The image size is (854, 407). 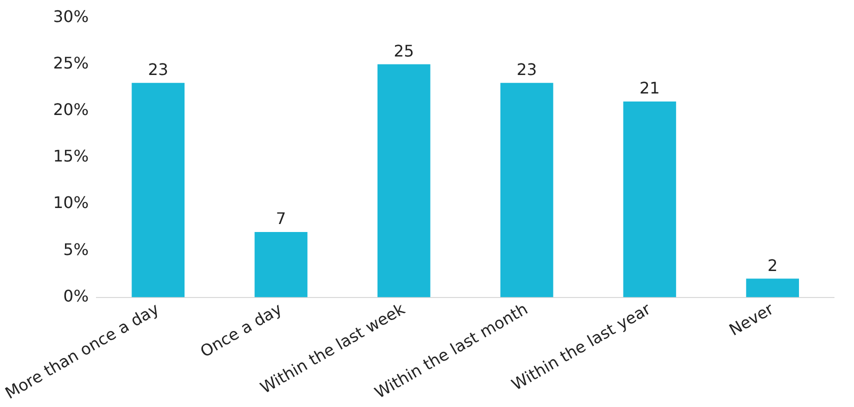 I want to click on y-tick-label: 5%, so click(x=76, y=249).